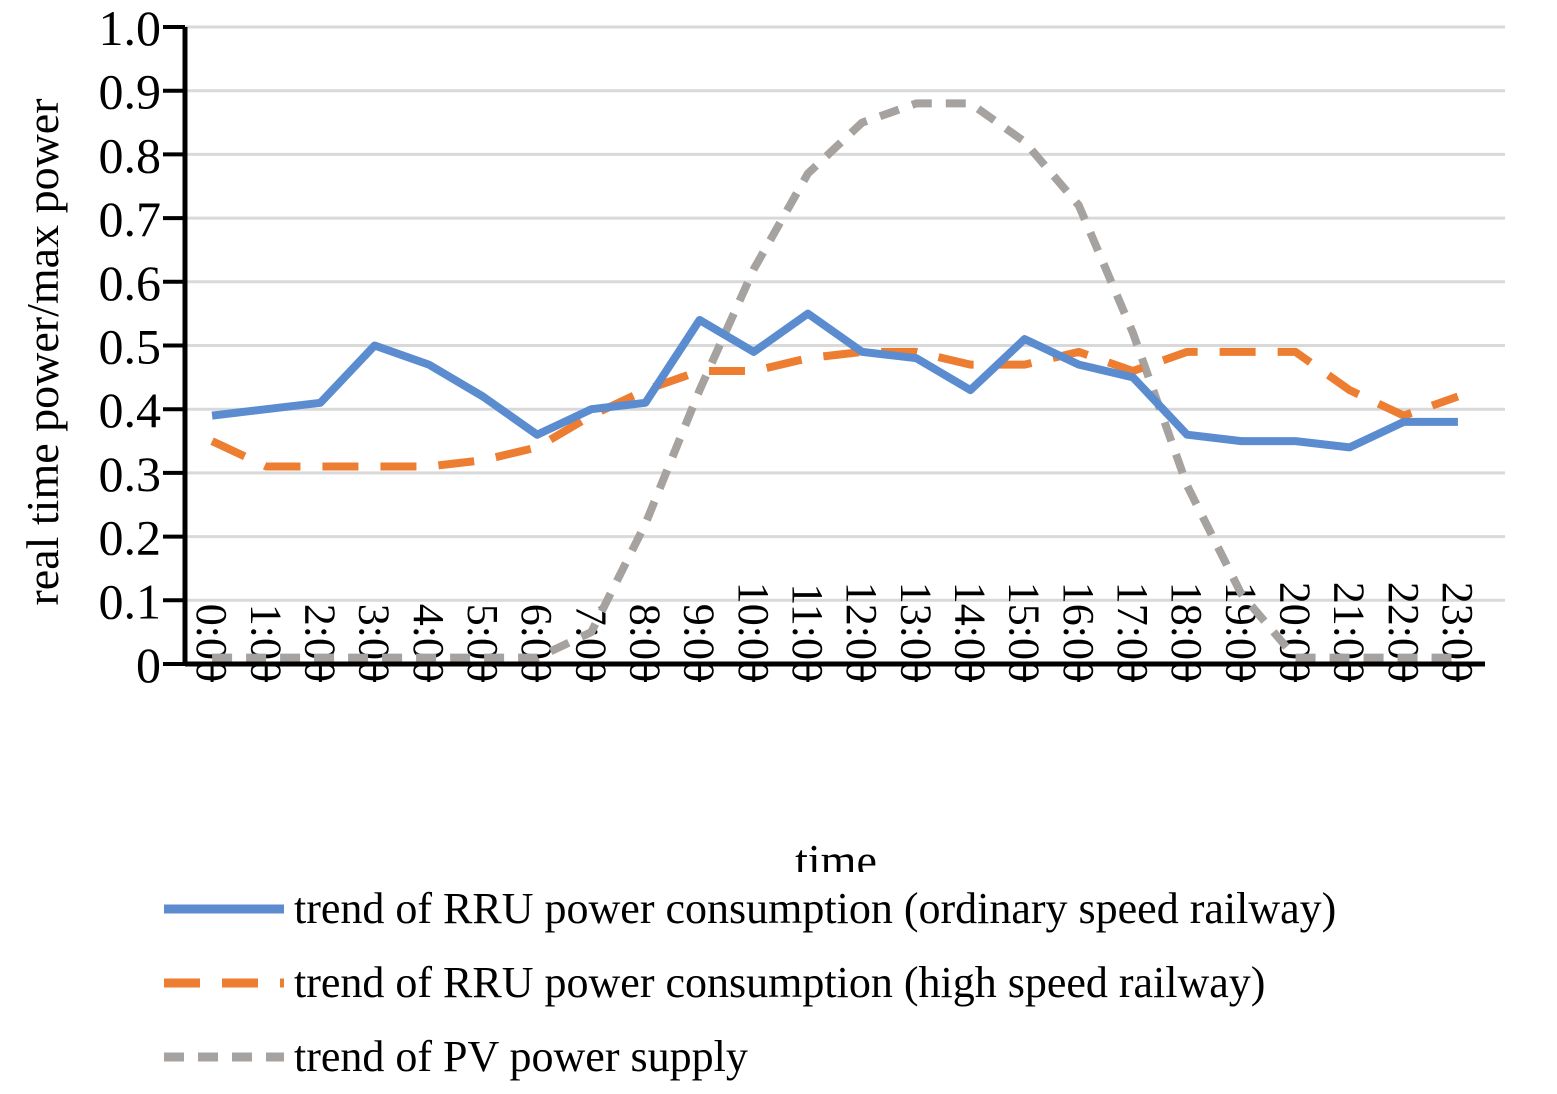 The width and height of the screenshot is (1557, 1094). What do you see at coordinates (1403, 632) in the screenshot?
I see `x-tick-label: 22:00` at bounding box center [1403, 632].